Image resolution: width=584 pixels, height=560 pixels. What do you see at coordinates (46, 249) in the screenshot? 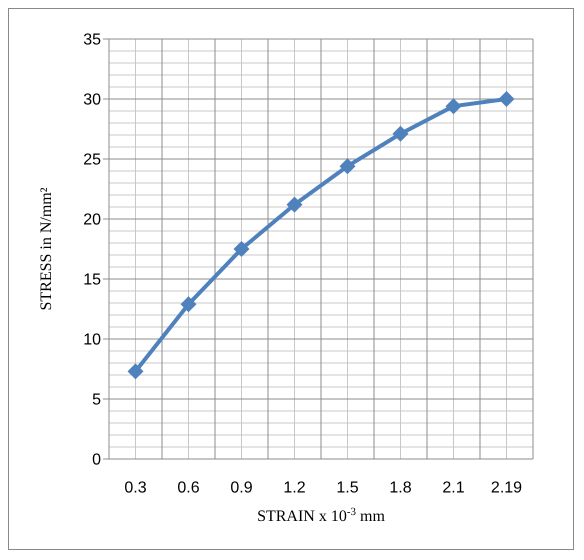
I see `y-axis-title: STRESS in N/mm²` at bounding box center [46, 249].